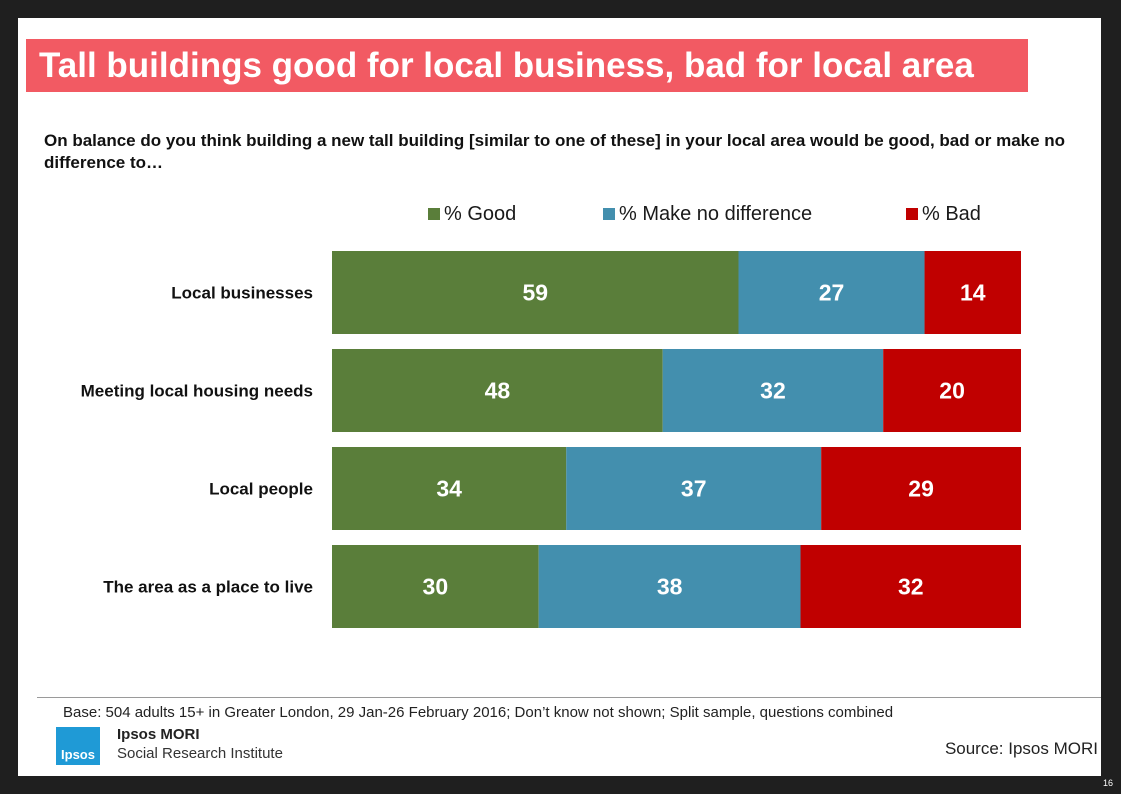  I want to click on bar-bad-local-people, so click(921, 488).